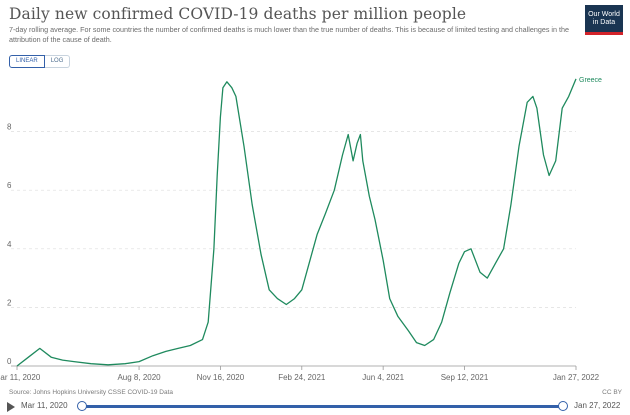 The width and height of the screenshot is (630, 415). What do you see at coordinates (9, 361) in the screenshot?
I see `y-tick-label: 0` at bounding box center [9, 361].